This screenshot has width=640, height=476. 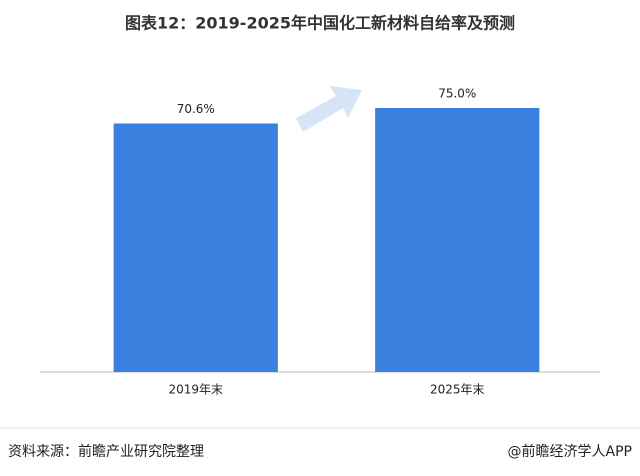 What do you see at coordinates (570, 451) in the screenshot?
I see `footer-brand: @前瞻经济学人APP` at bounding box center [570, 451].